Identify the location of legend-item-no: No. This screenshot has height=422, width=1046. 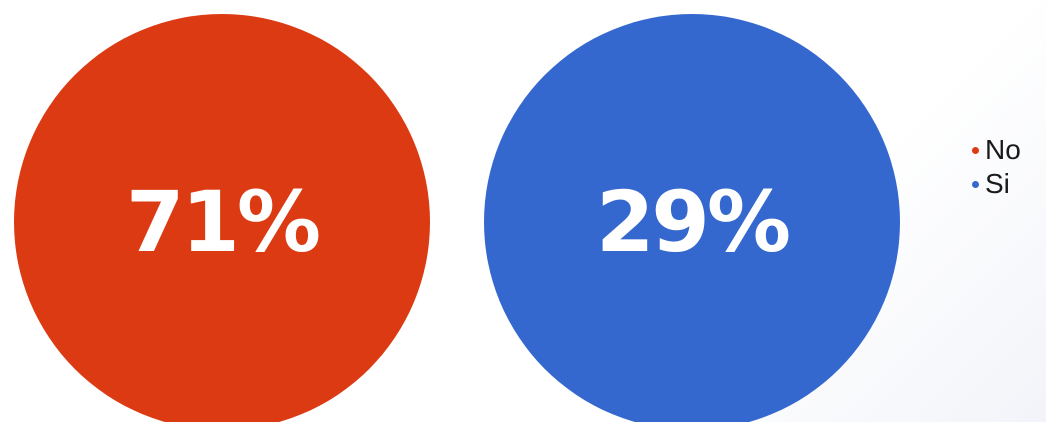
(996, 150).